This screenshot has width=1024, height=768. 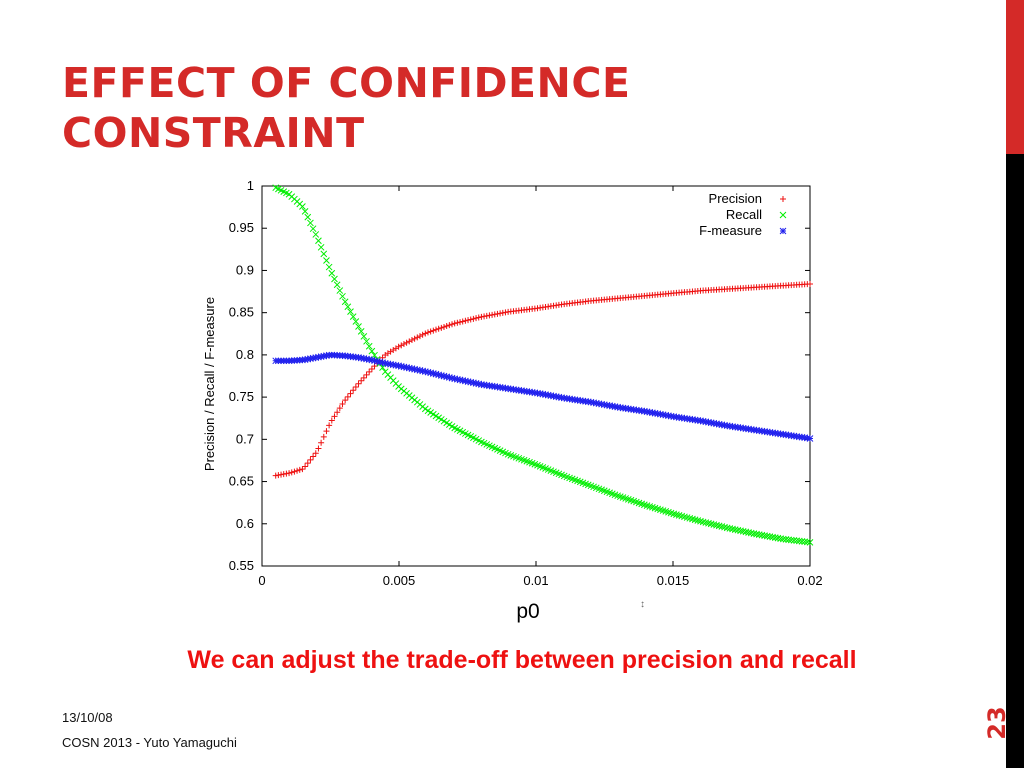 I want to click on legend-marker-recall, so click(x=783, y=215).